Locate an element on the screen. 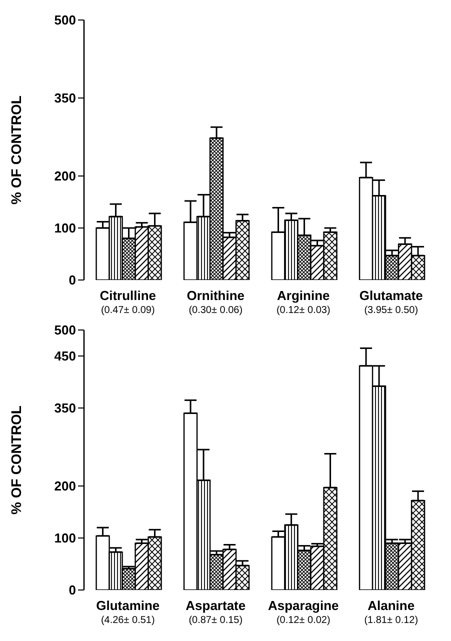 The image size is (451, 641). x-tick-label: Glutamine (4.26± 0.51) is located at coordinates (128, 612).